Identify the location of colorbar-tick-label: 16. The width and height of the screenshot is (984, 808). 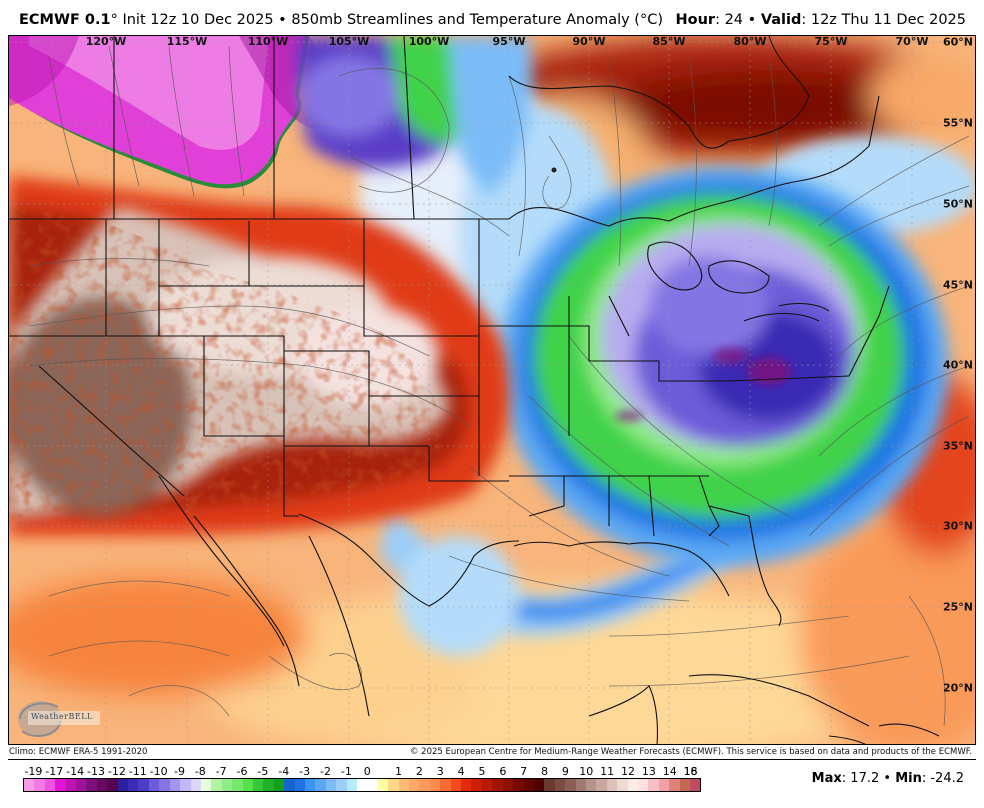
(690, 771).